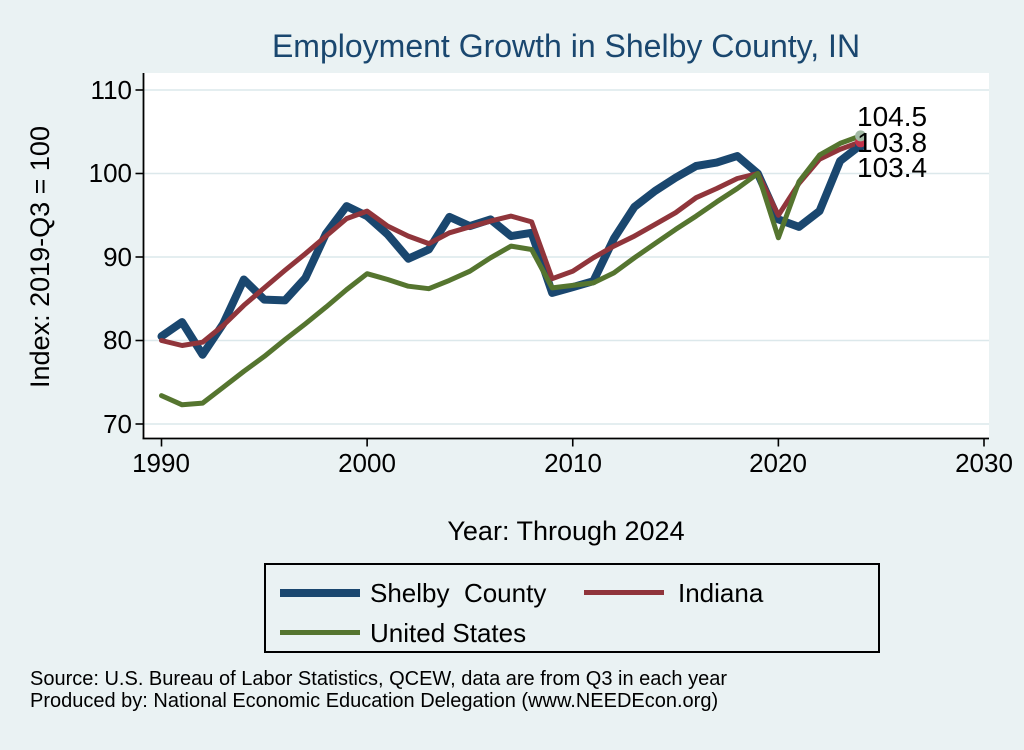 This screenshot has height=750, width=1024. Describe the element at coordinates (367, 463) in the screenshot. I see `x-tick-label-2000: 2000` at that location.